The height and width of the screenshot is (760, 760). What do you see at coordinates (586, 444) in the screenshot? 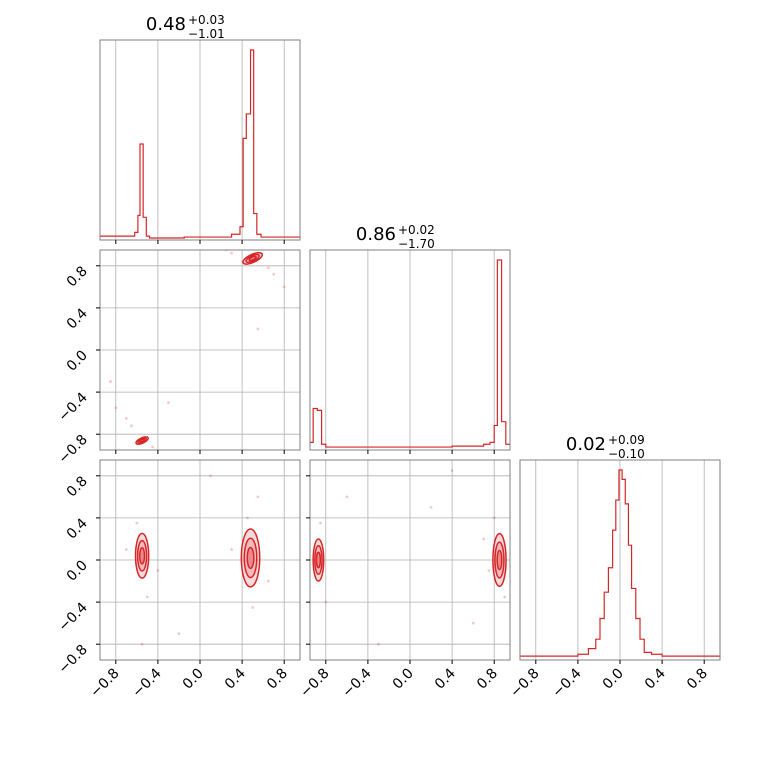
I see `panel-title-median: 0.02` at bounding box center [586, 444].